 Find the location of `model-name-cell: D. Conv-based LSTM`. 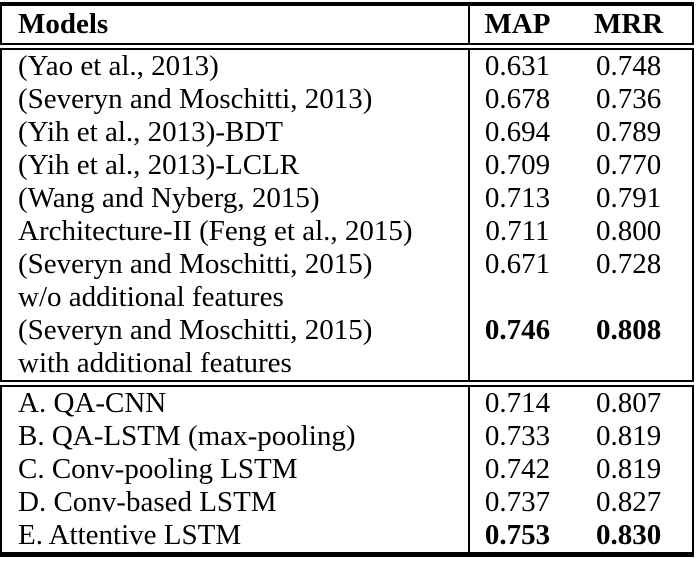

model-name-cell: D. Conv-based LSTM is located at coordinates (235, 502).